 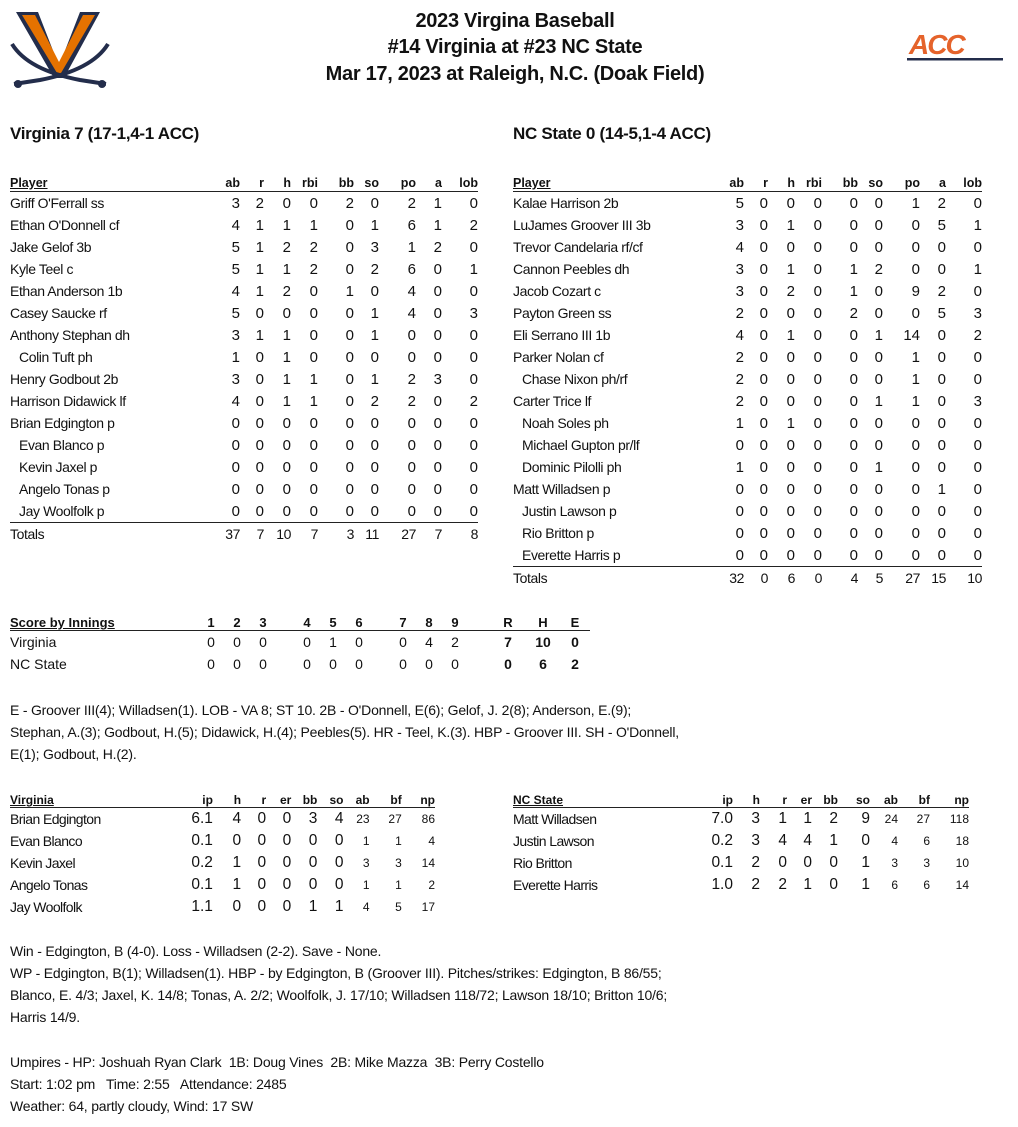 I want to click on stat-so: 1, so click(x=878, y=335).